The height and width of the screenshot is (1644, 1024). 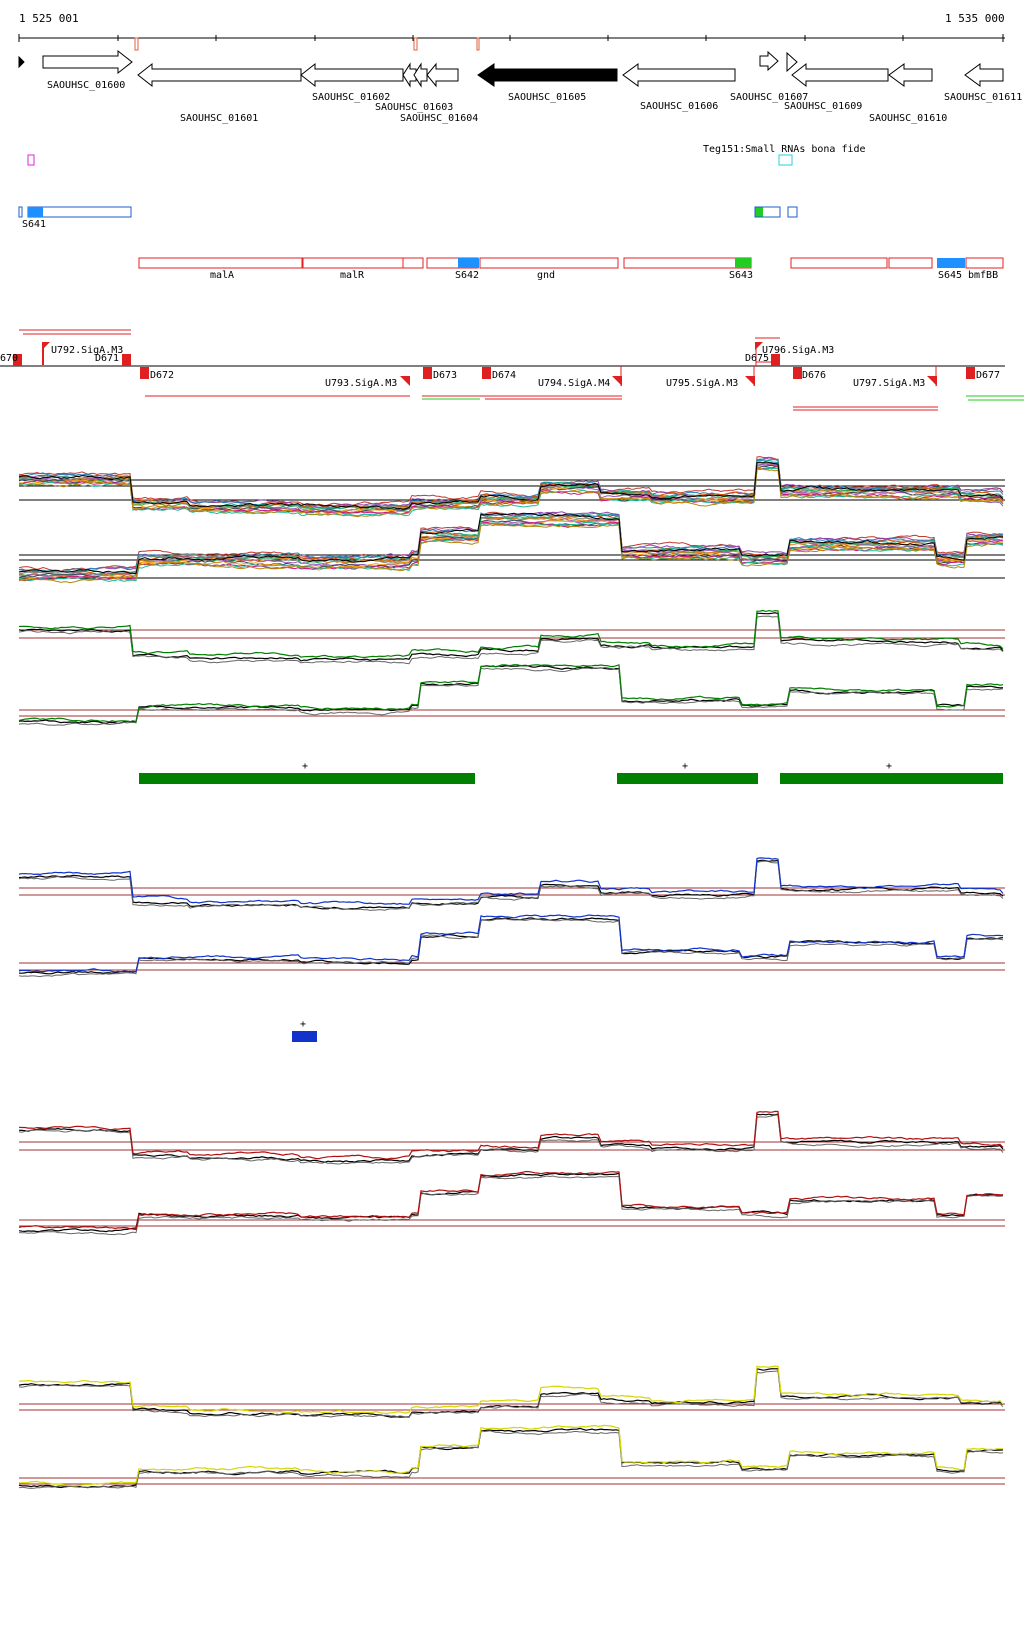 I want to click on tss-label: D672, so click(x=162, y=375).